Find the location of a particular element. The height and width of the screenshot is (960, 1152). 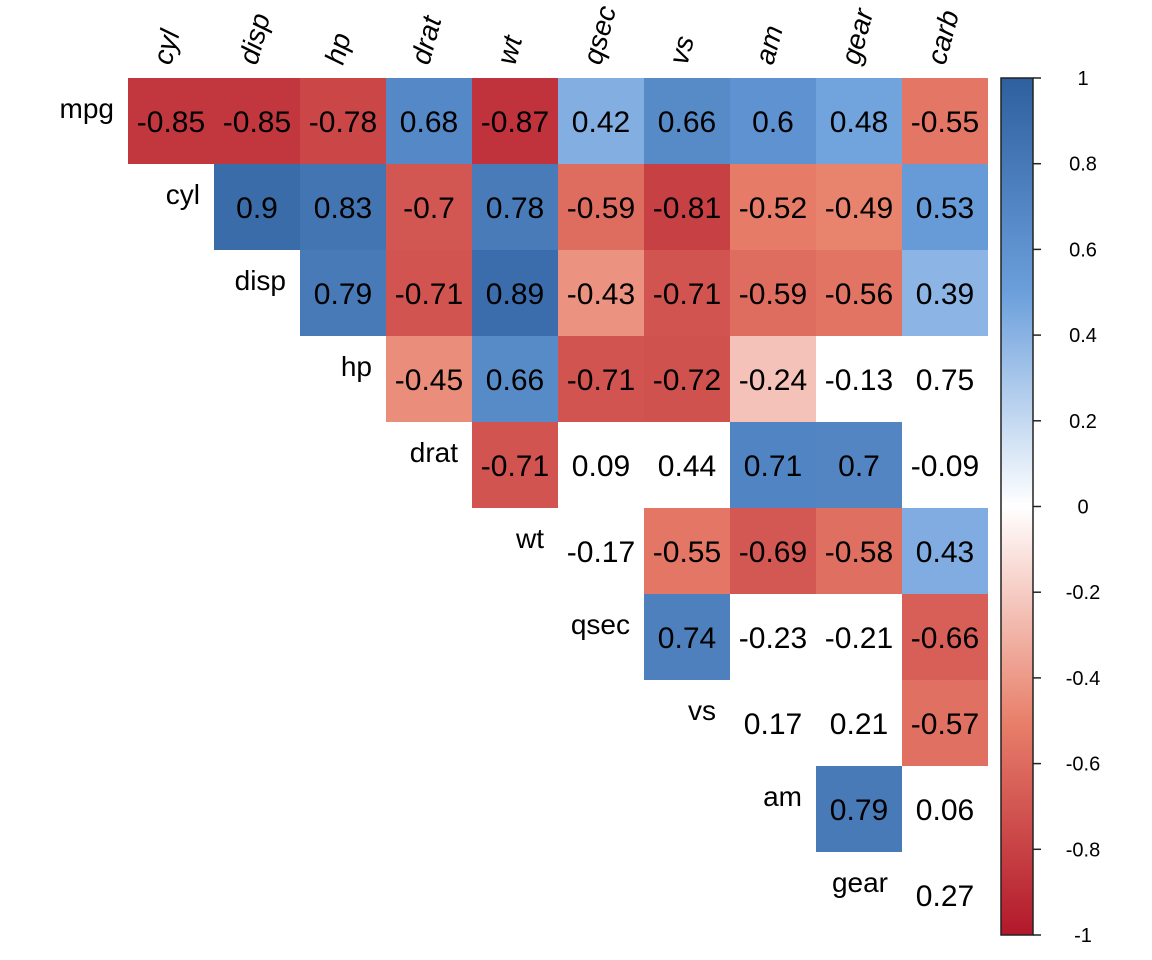

heatmap-cell-wt-carb is located at coordinates (945, 551).